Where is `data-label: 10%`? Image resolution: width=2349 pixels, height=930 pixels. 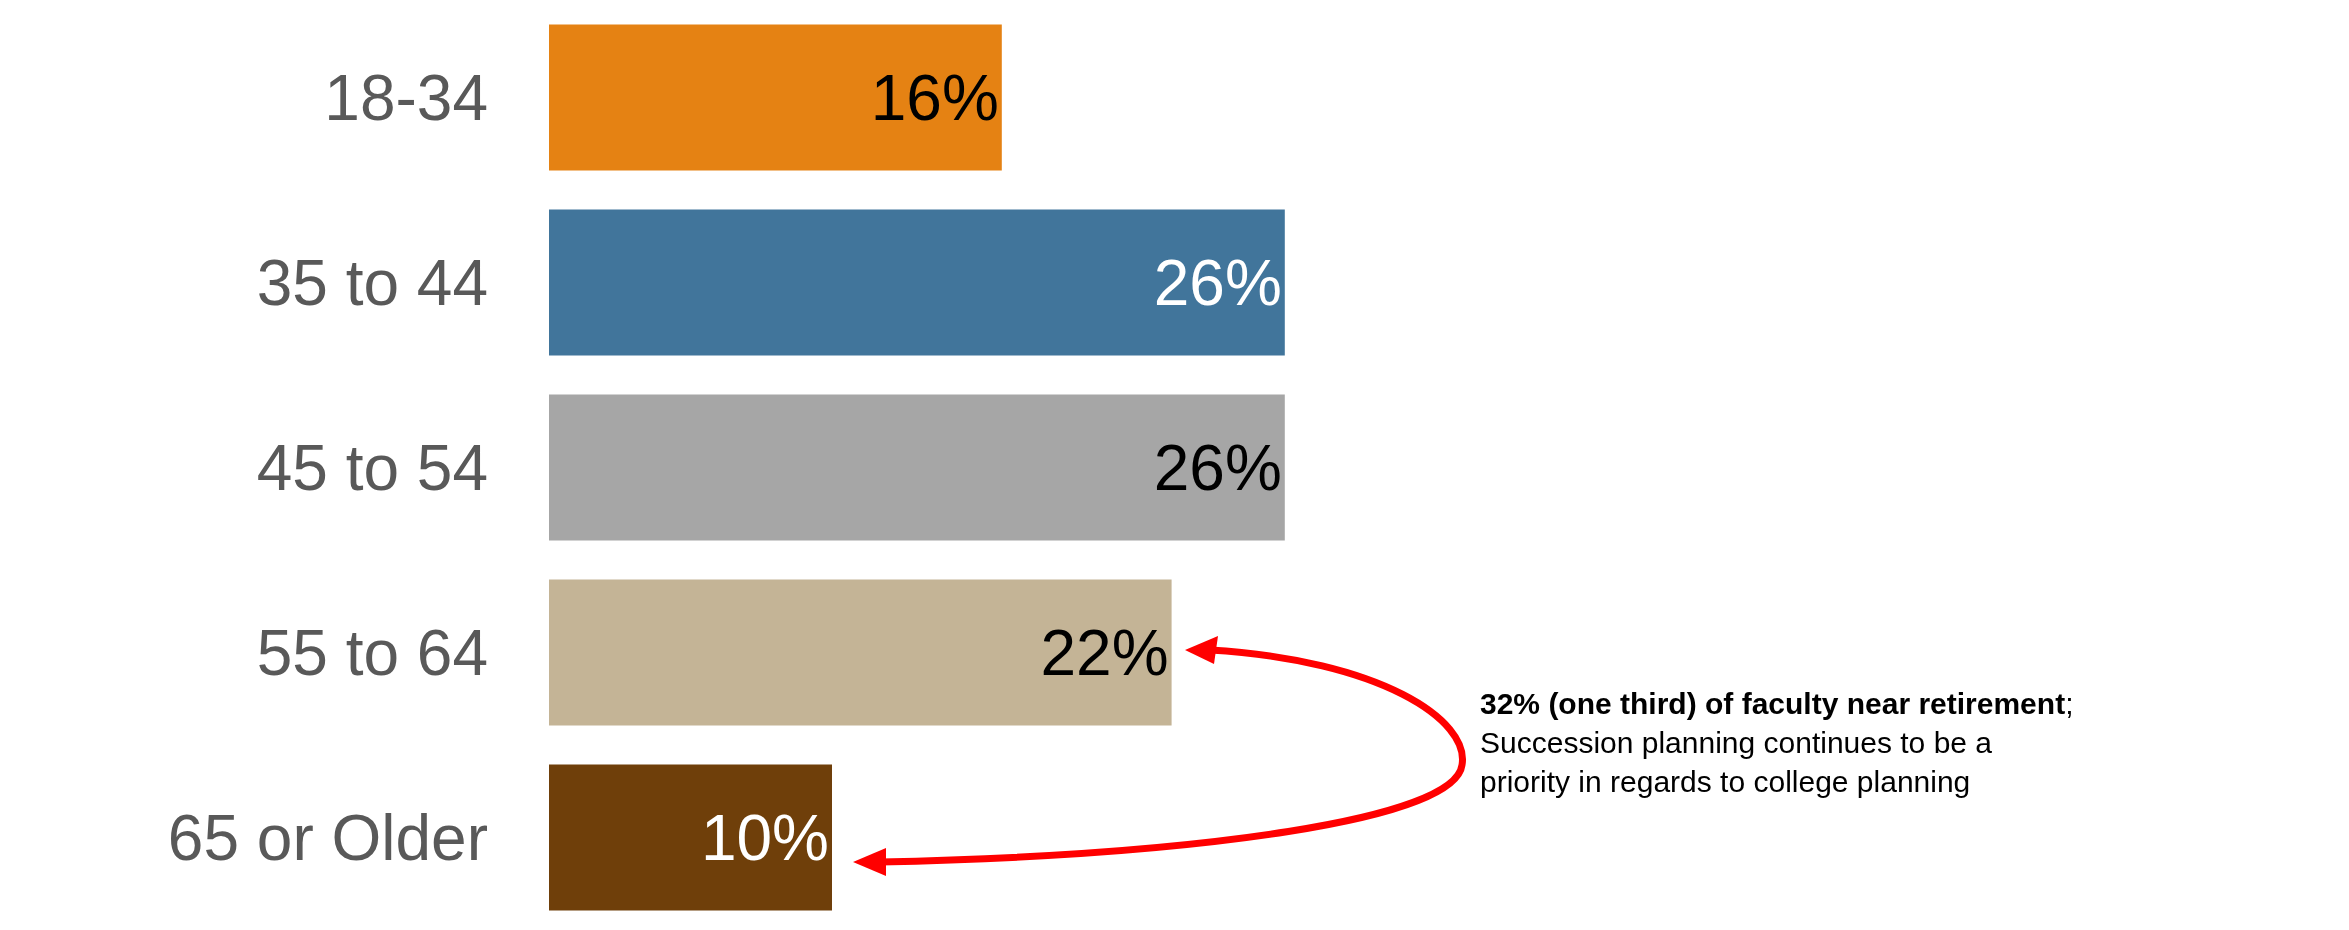
data-label: 10% is located at coordinates (764, 837).